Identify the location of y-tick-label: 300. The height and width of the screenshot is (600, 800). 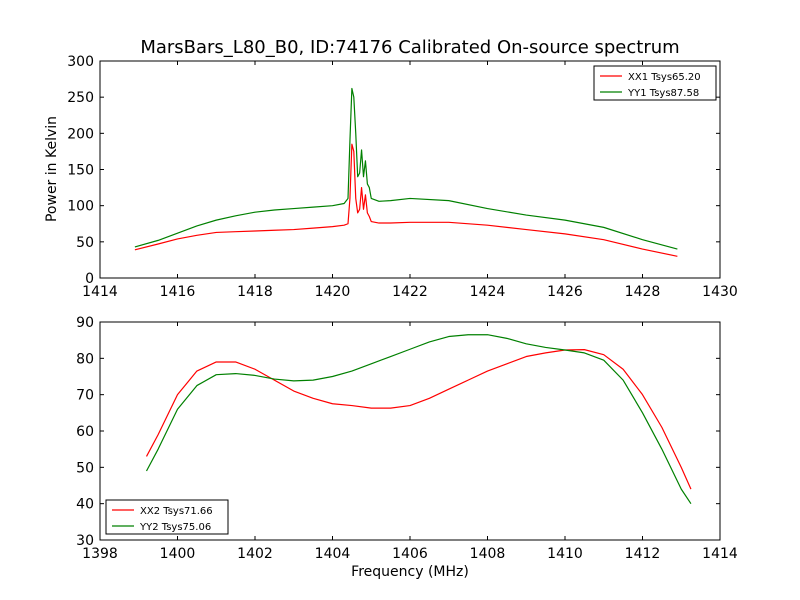
(80, 62).